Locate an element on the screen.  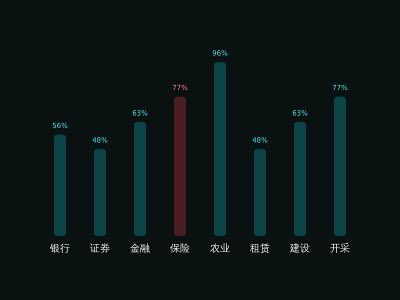
x-tick-label: 证券 is located at coordinates (100, 248).